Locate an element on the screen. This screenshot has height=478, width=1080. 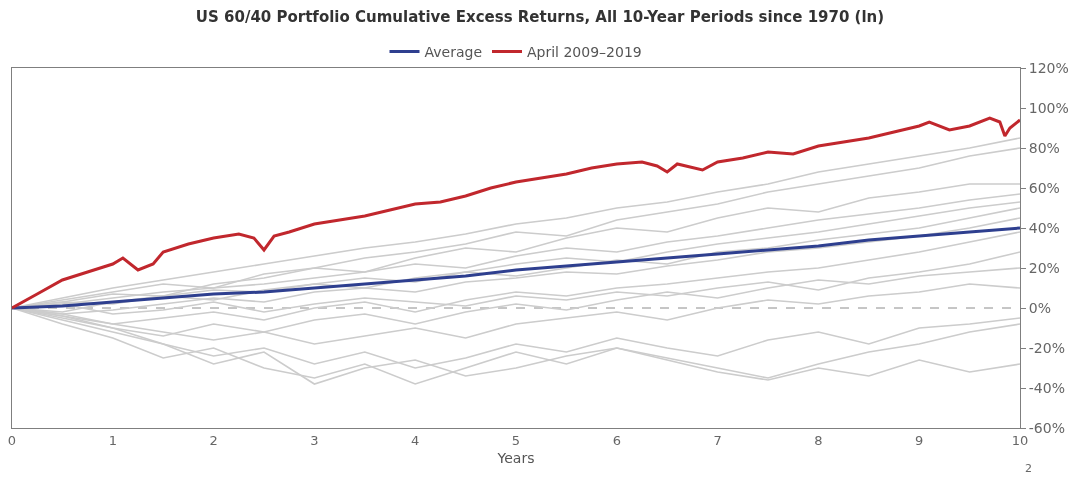
x-tick-label: 3 is located at coordinates (314, 440).